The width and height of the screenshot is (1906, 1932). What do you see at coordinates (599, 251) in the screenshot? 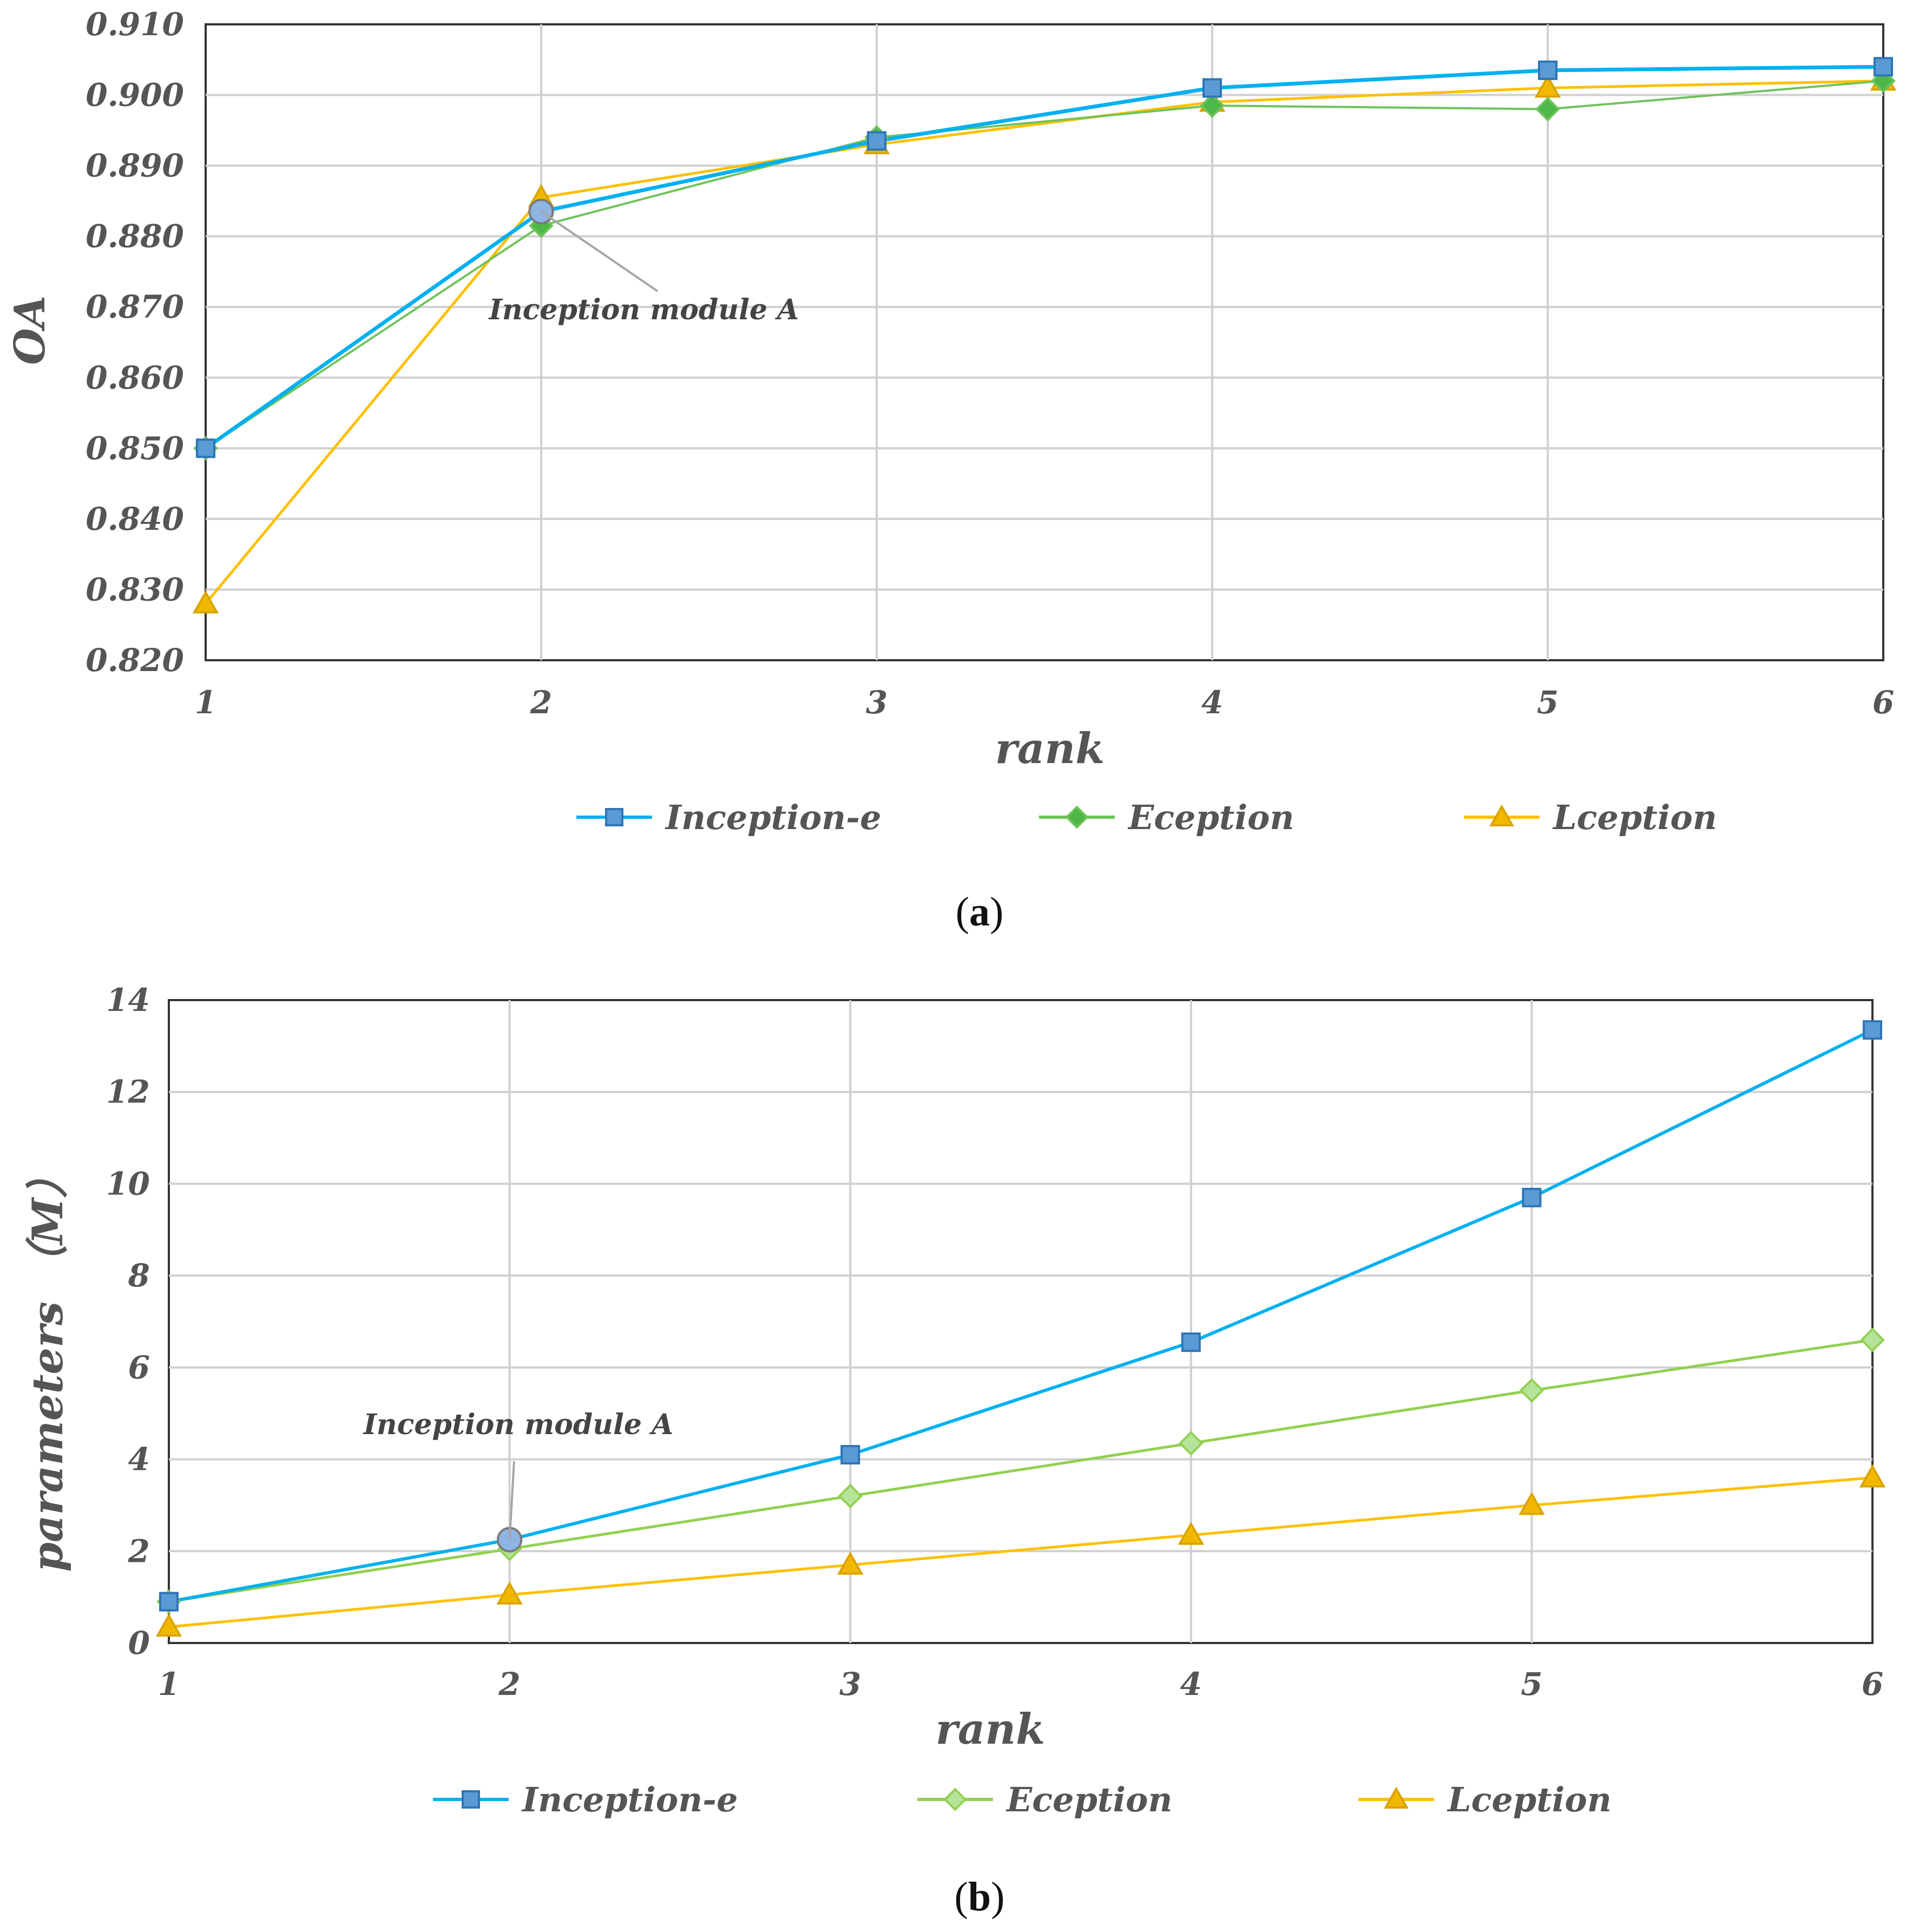
I see `chart-a-annotation-line` at bounding box center [599, 251].